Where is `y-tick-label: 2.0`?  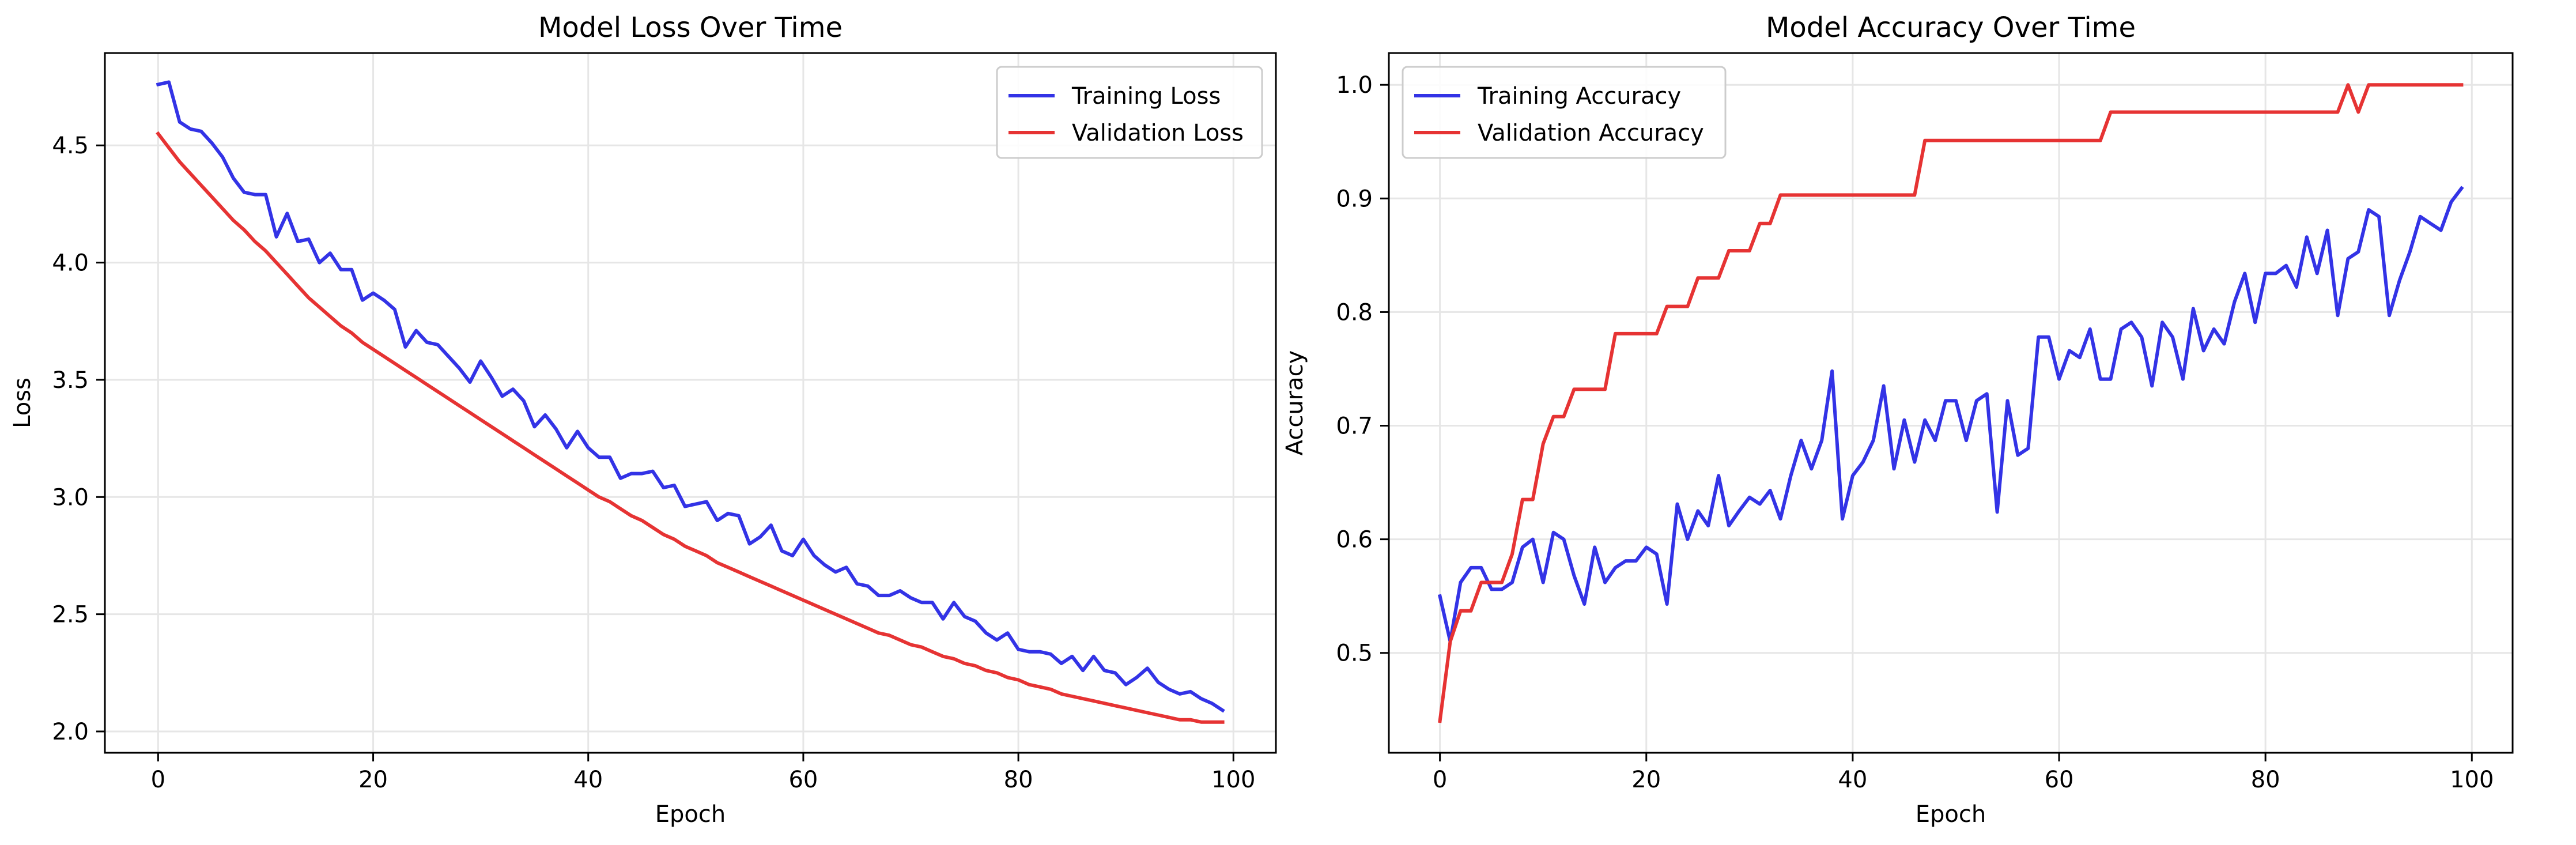 y-tick-label: 2.0 is located at coordinates (70, 732).